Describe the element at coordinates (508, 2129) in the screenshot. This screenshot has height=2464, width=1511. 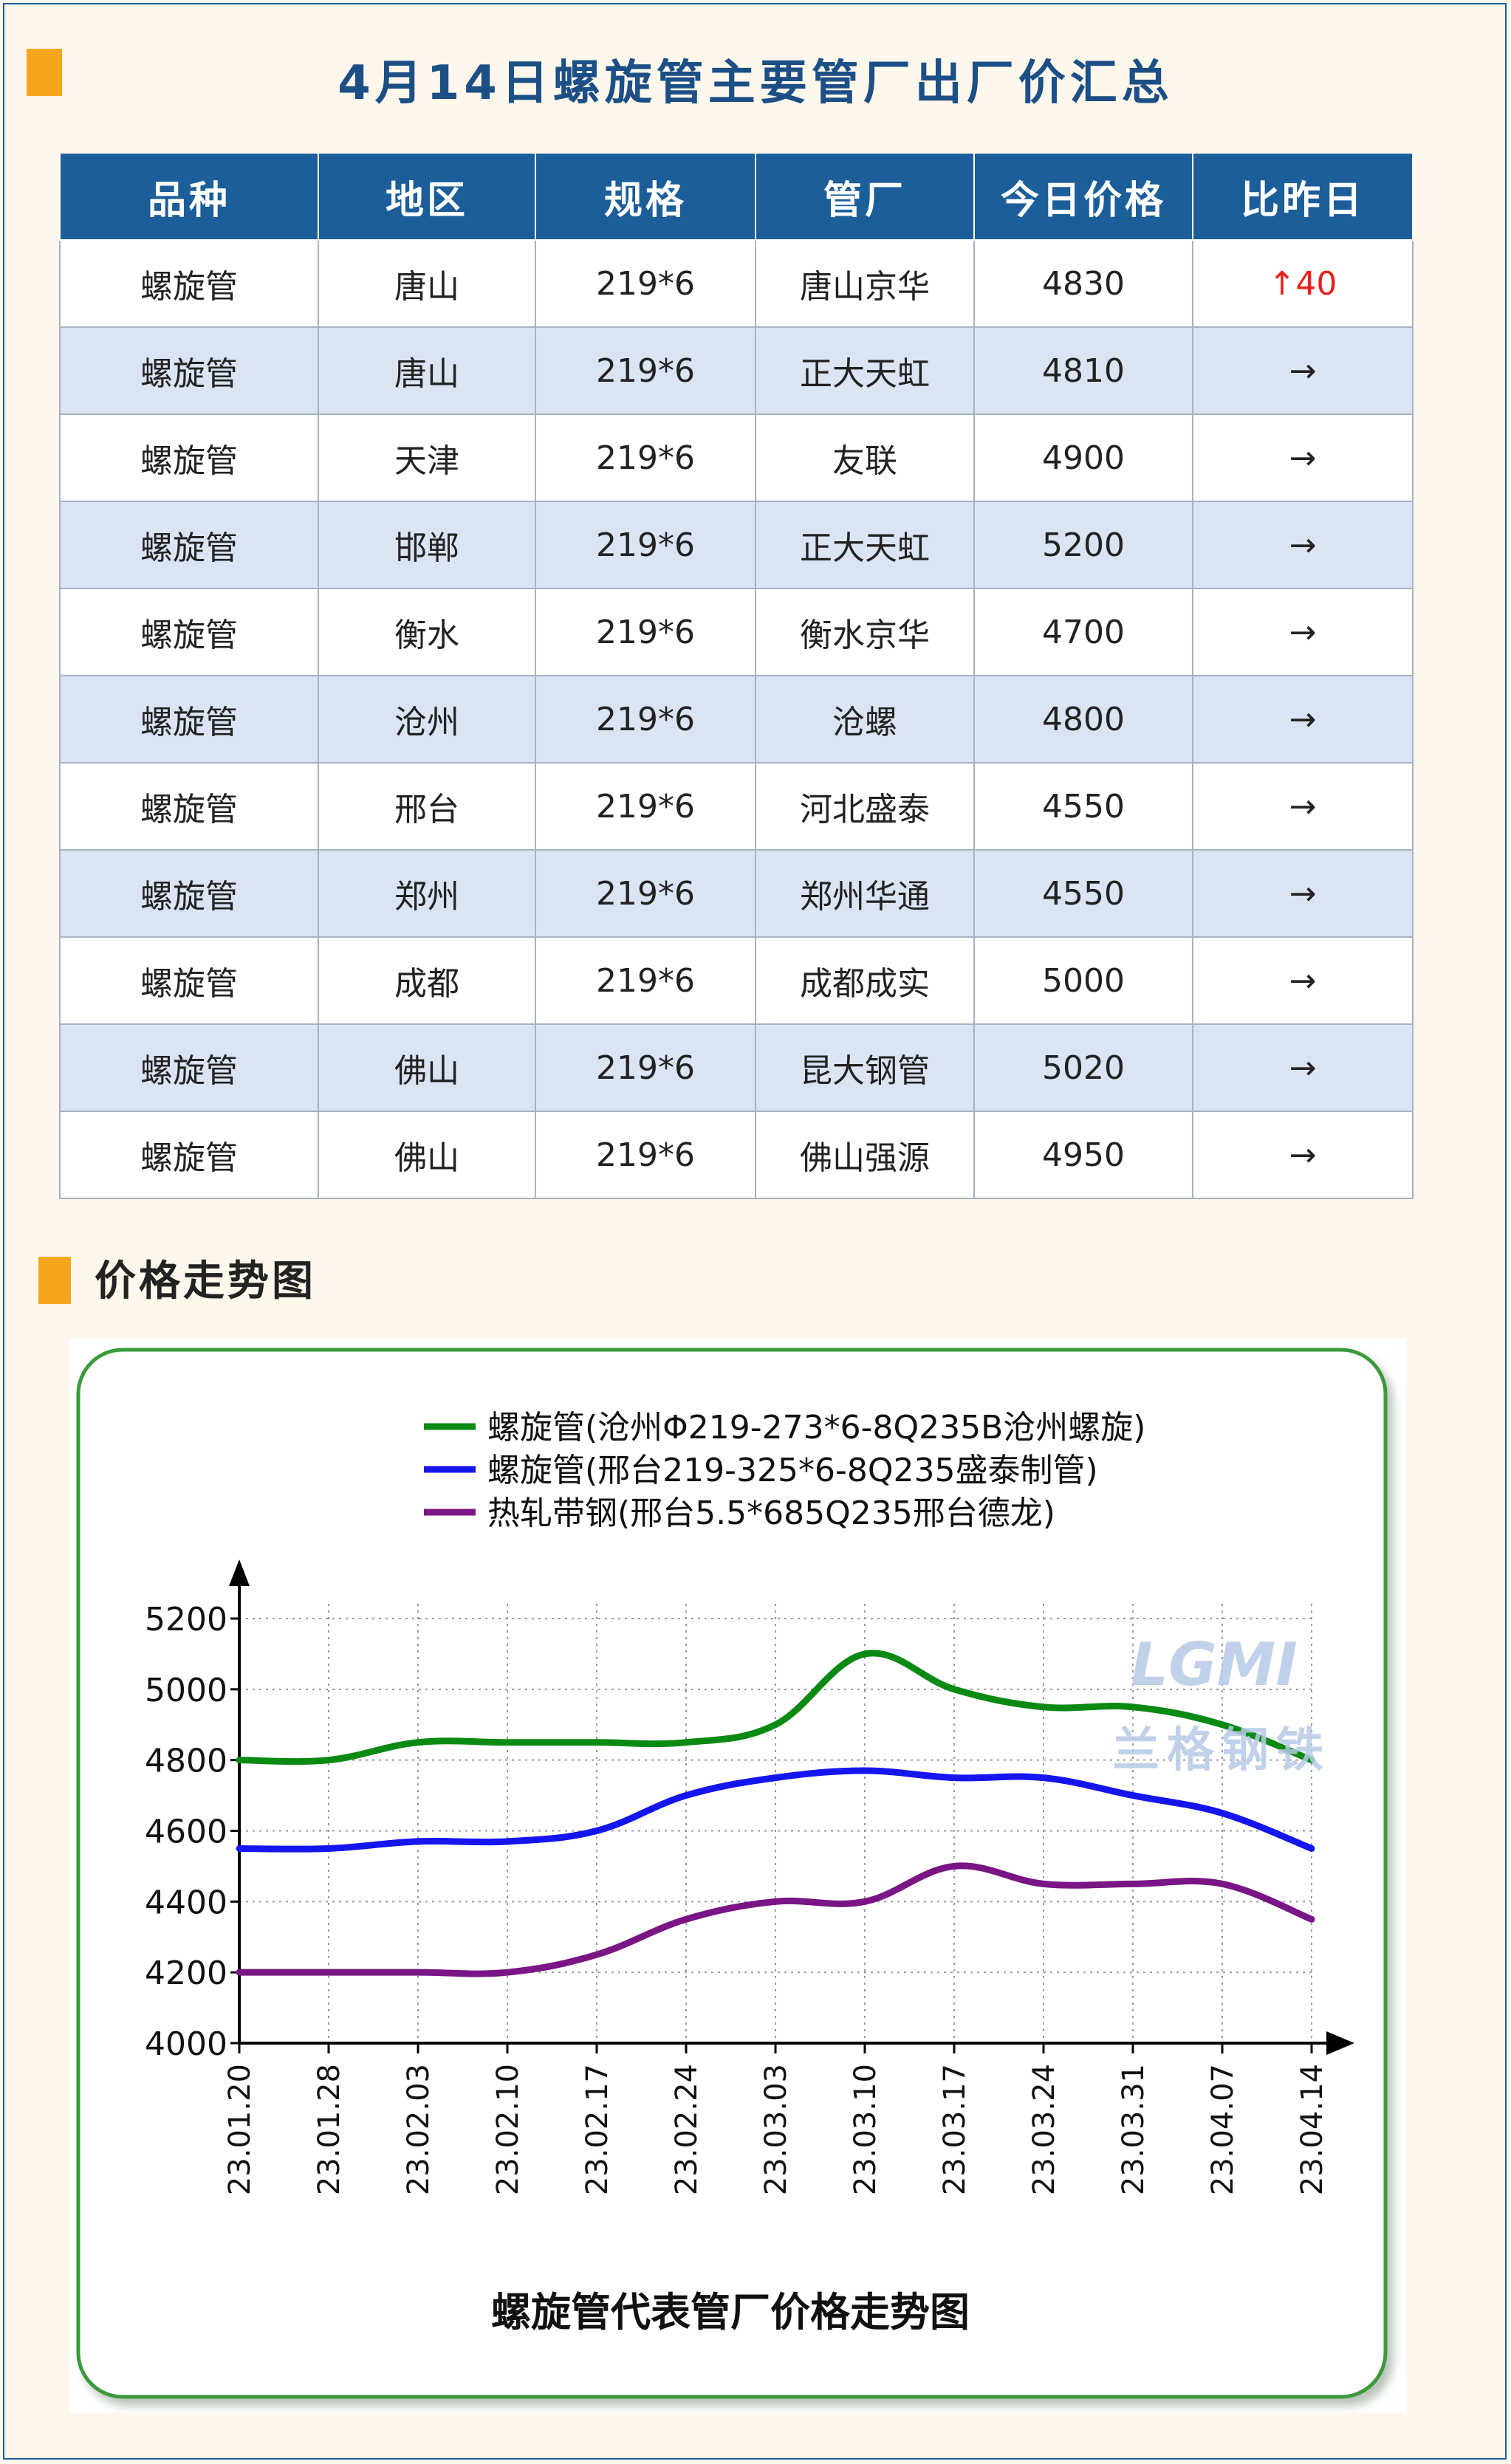
I see `x-tick-label: 23.02.10` at that location.